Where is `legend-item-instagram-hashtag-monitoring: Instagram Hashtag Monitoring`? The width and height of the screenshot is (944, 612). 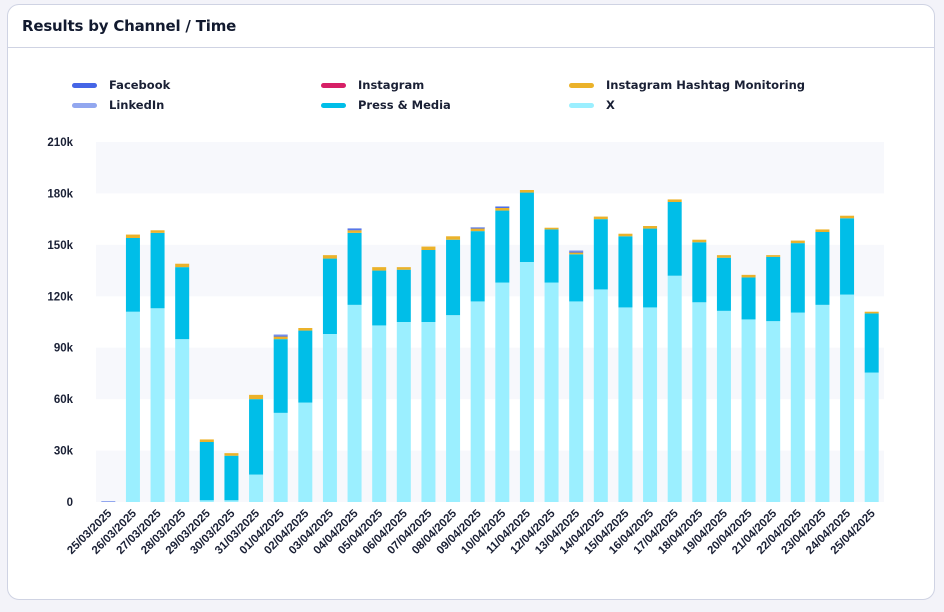
legend-item-instagram-hashtag-monitoring: Instagram Hashtag Monitoring is located at coordinates (687, 85).